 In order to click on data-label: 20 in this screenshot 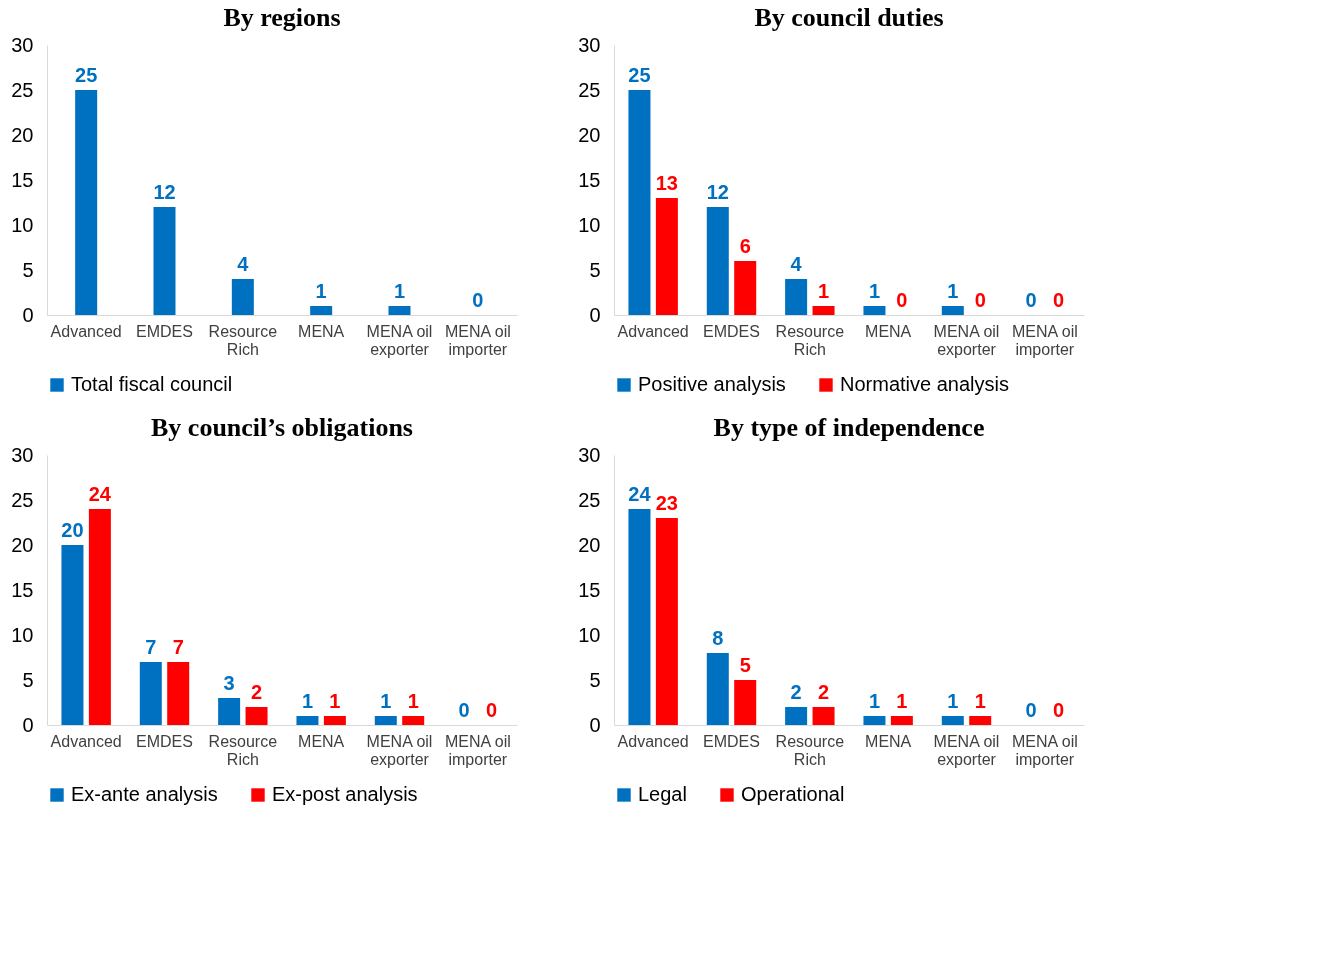, I will do `click(72, 530)`.